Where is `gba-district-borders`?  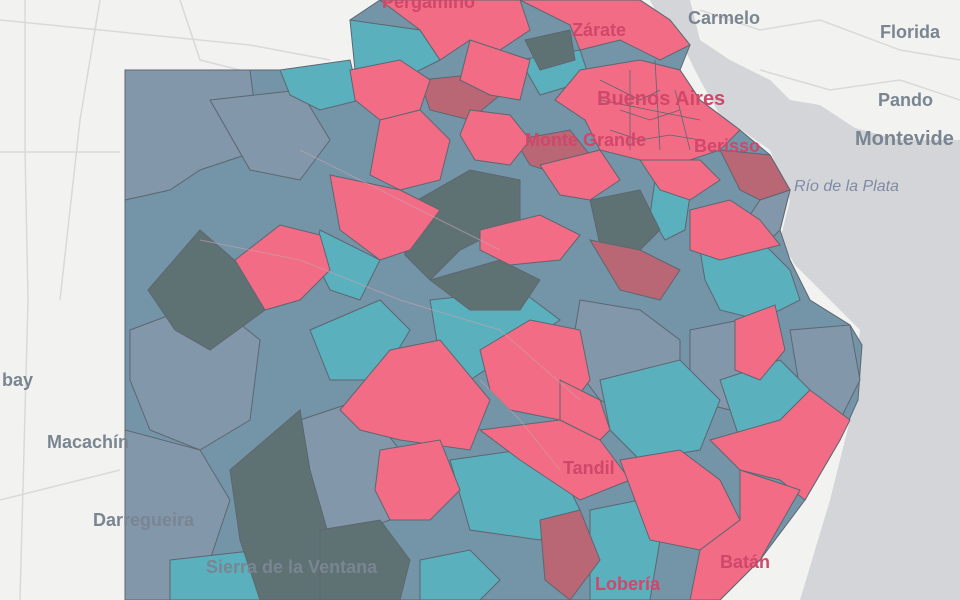
gba-district-borders is located at coordinates (650, 105).